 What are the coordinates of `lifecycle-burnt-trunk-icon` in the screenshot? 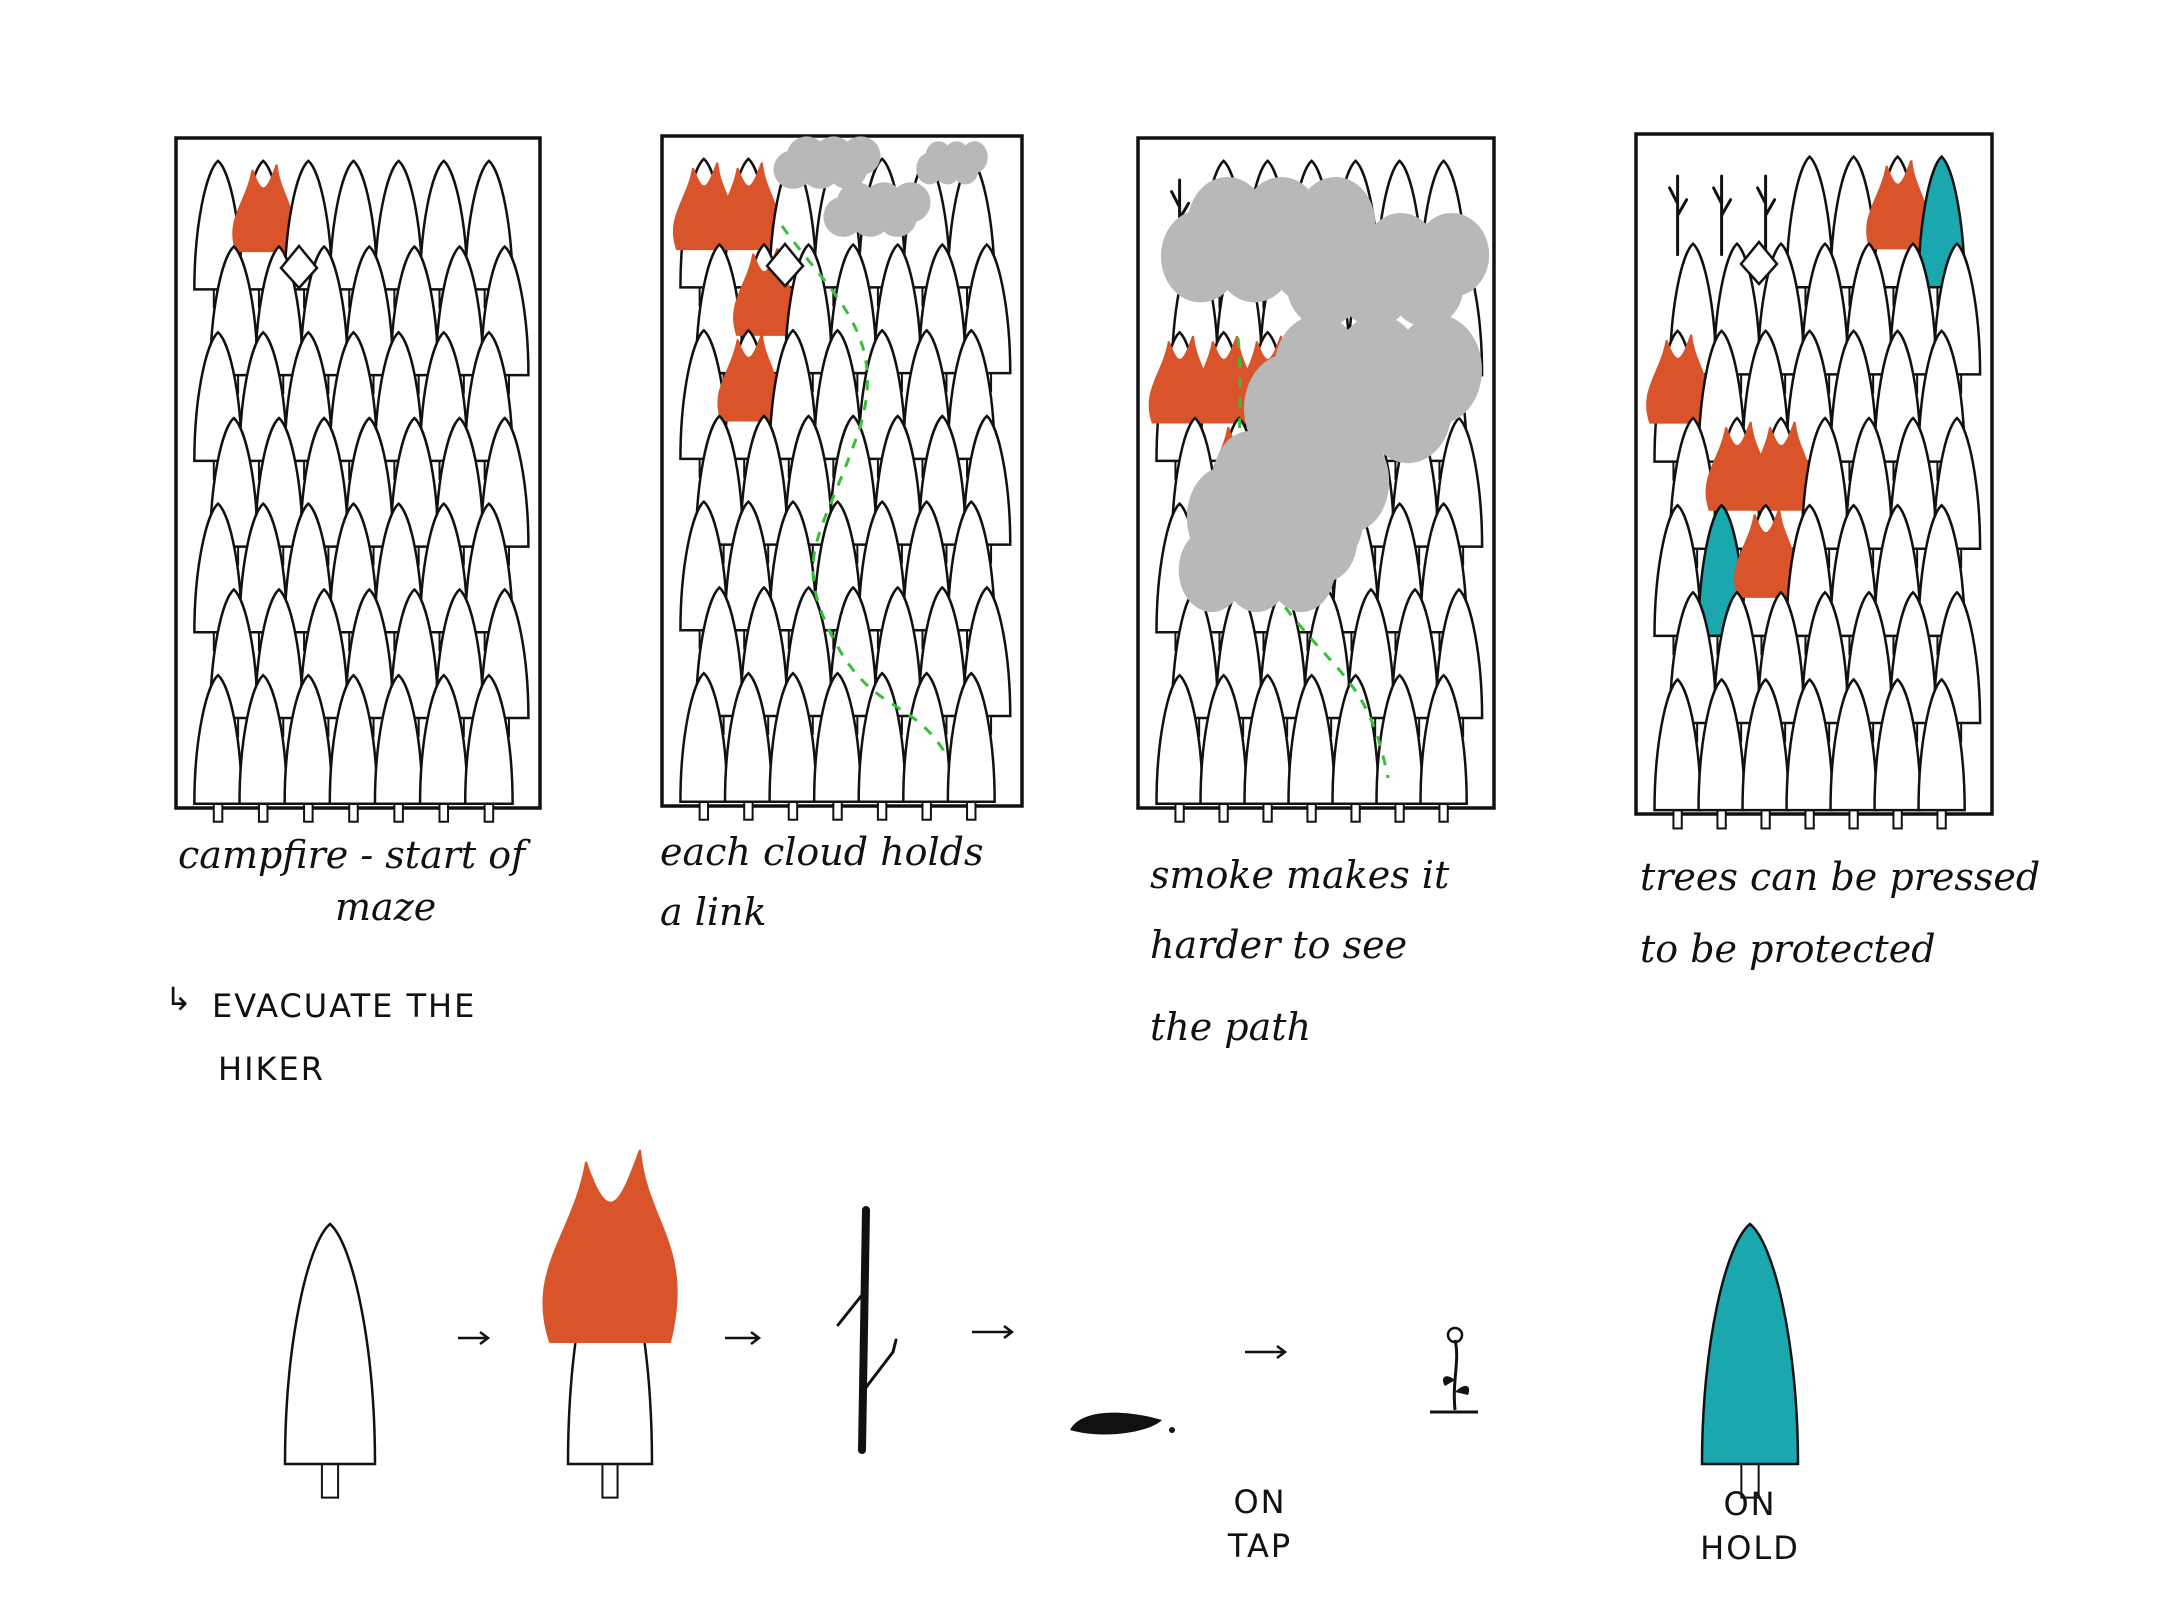 It's located at (867, 1330).